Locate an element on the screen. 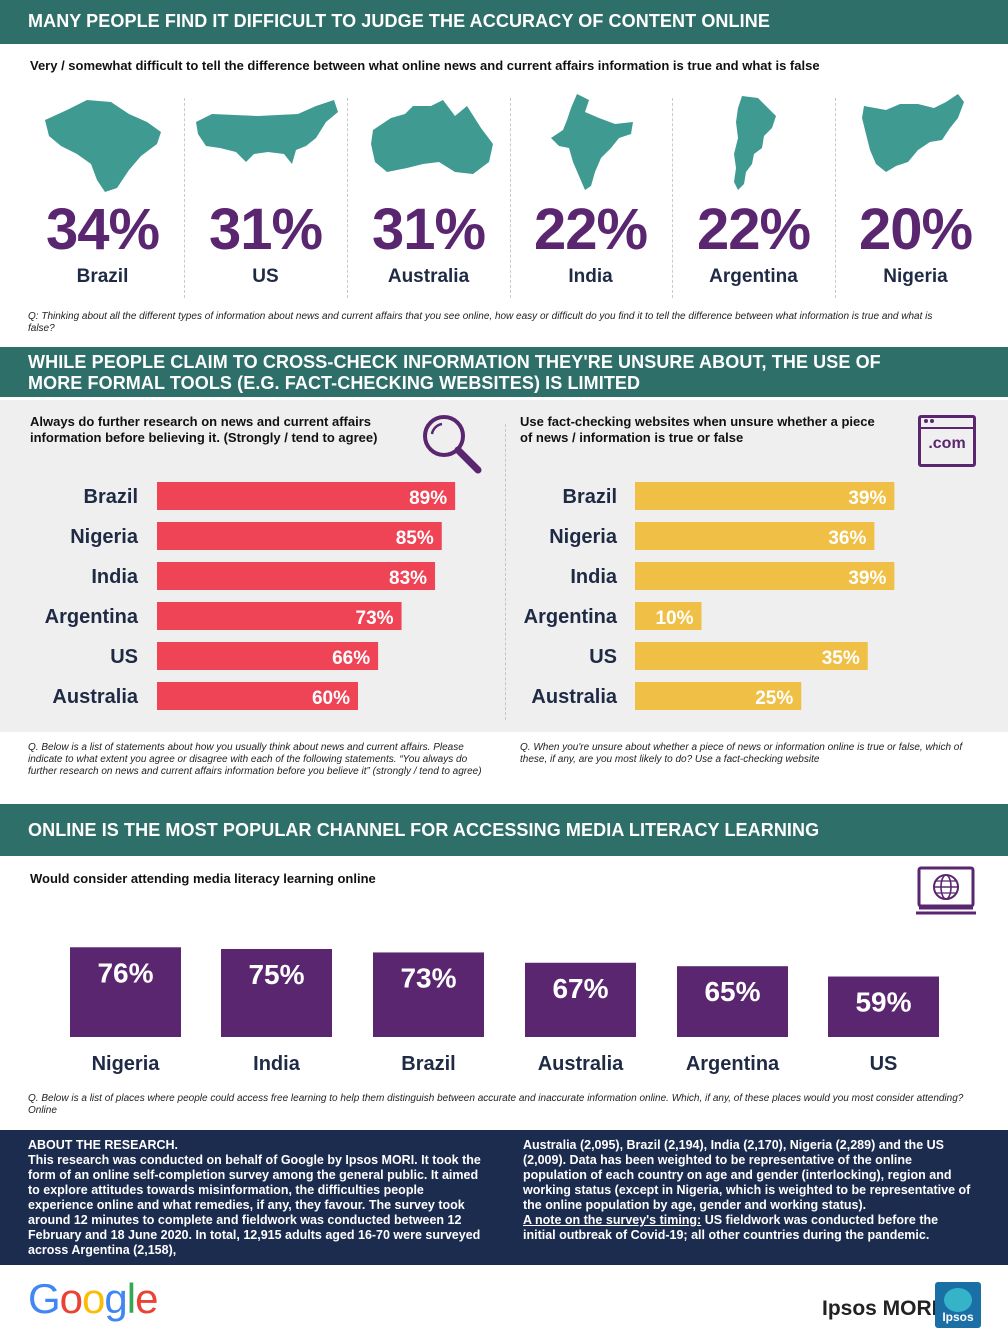 This screenshot has height=1344, width=1008. country-card-india: 22% India is located at coordinates (590, 192).